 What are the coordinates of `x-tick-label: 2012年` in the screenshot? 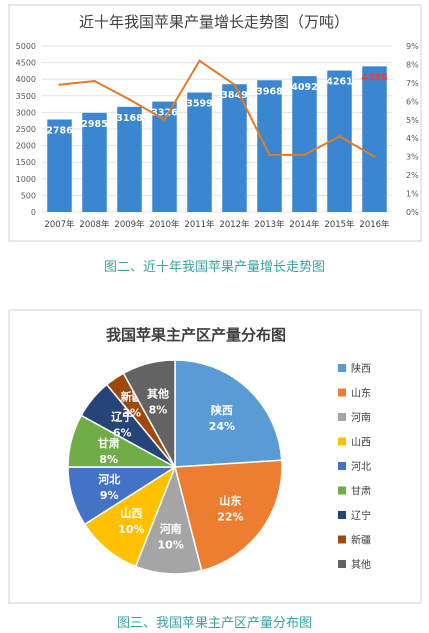 It's located at (234, 224).